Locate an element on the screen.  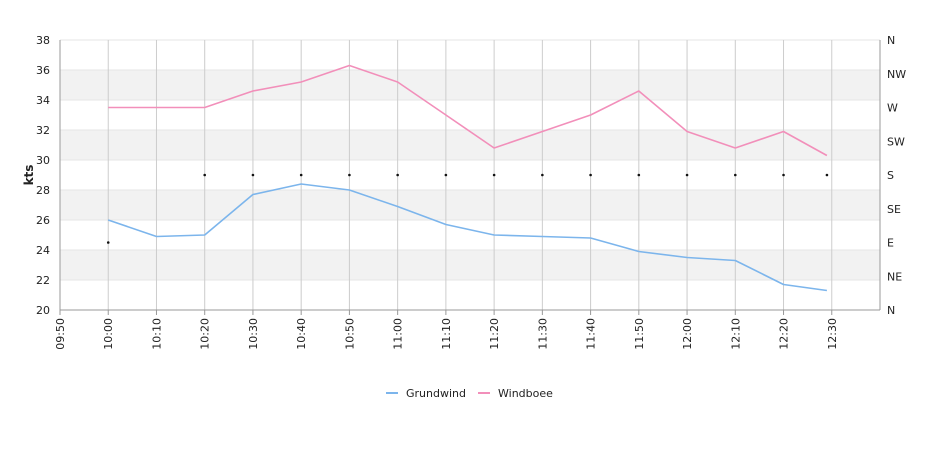
legend-label: Grundwind is located at coordinates (436, 393).